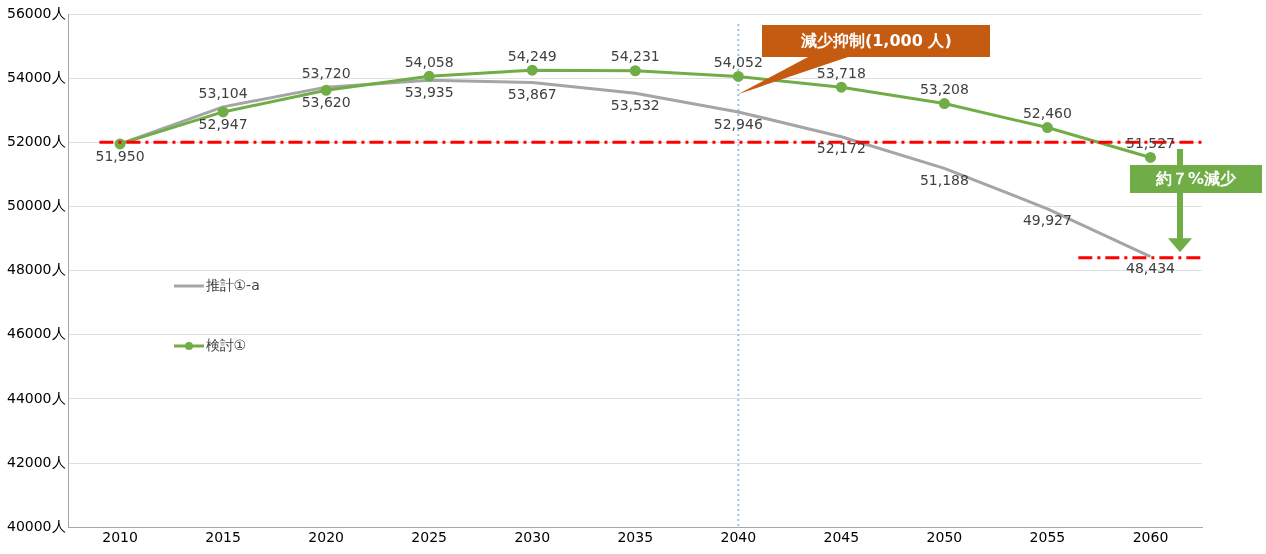 The width and height of the screenshot is (1266, 554). Describe the element at coordinates (532, 537) in the screenshot. I see `x-tick-label: 2030` at that location.